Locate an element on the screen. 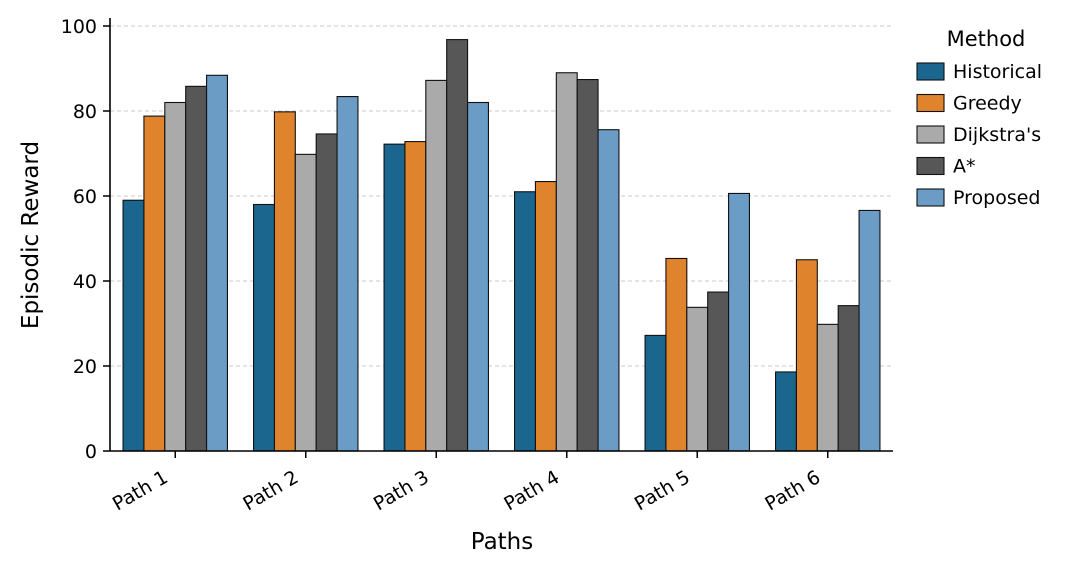 This screenshot has height=573, width=1080. bar-a--path-3 is located at coordinates (457, 245).